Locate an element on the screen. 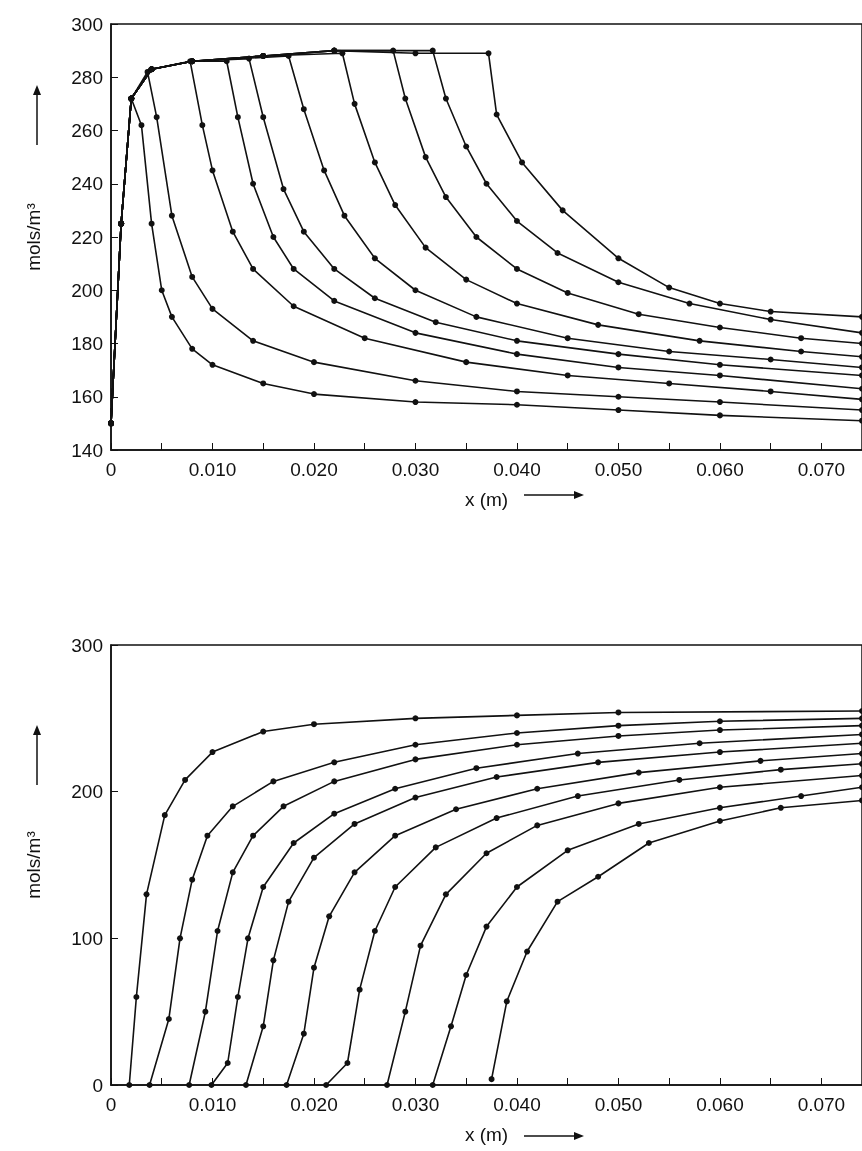 This screenshot has height=1151, width=862. y-tick-label: 160 is located at coordinates (87, 397).